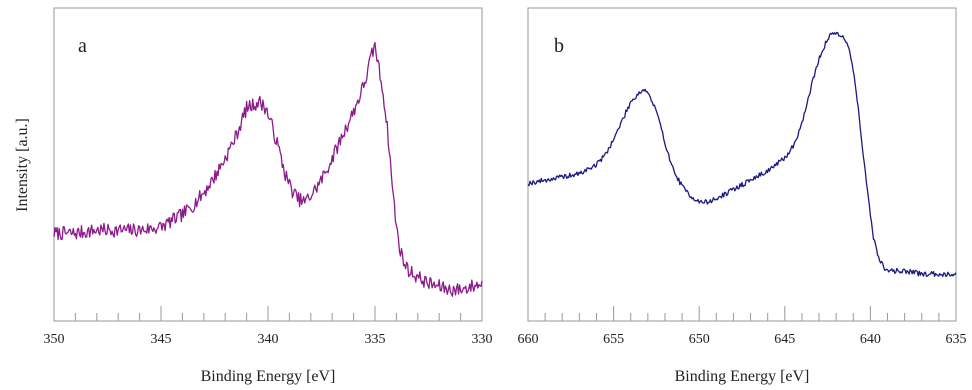  I want to click on x-tick-label: 335, so click(375, 339).